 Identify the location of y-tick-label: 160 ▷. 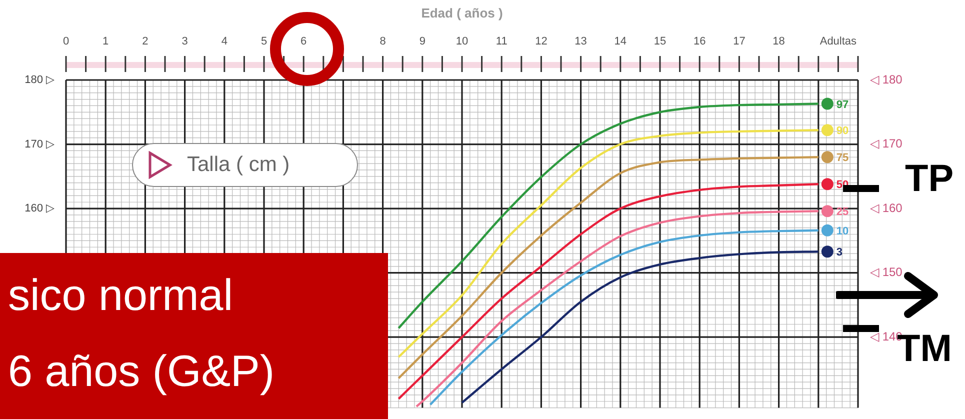
(39, 208).